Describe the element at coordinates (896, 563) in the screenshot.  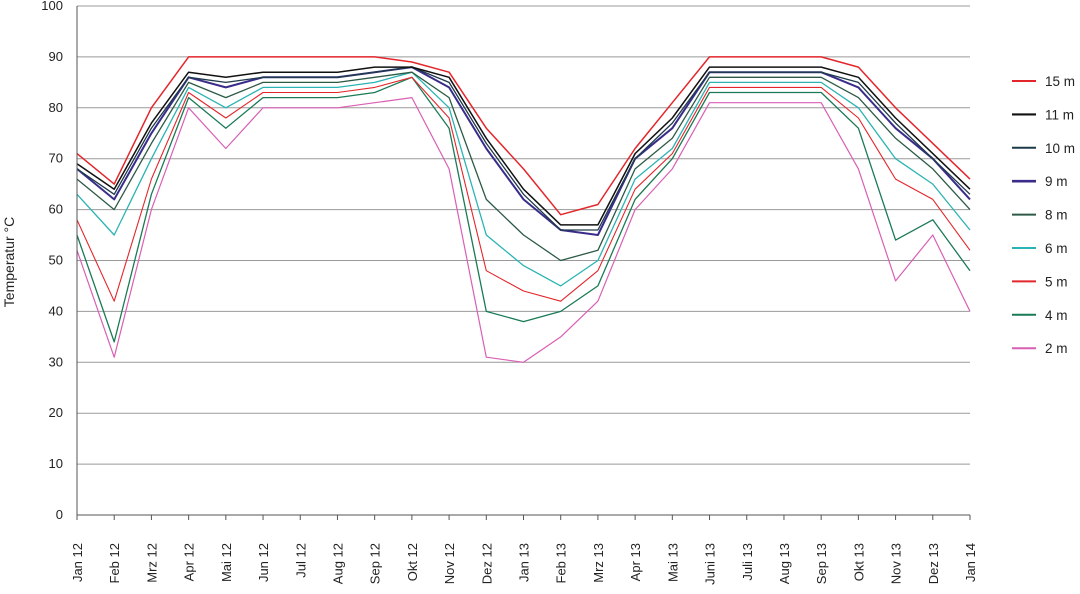
I see `x-tick-label: Nov 13` at that location.